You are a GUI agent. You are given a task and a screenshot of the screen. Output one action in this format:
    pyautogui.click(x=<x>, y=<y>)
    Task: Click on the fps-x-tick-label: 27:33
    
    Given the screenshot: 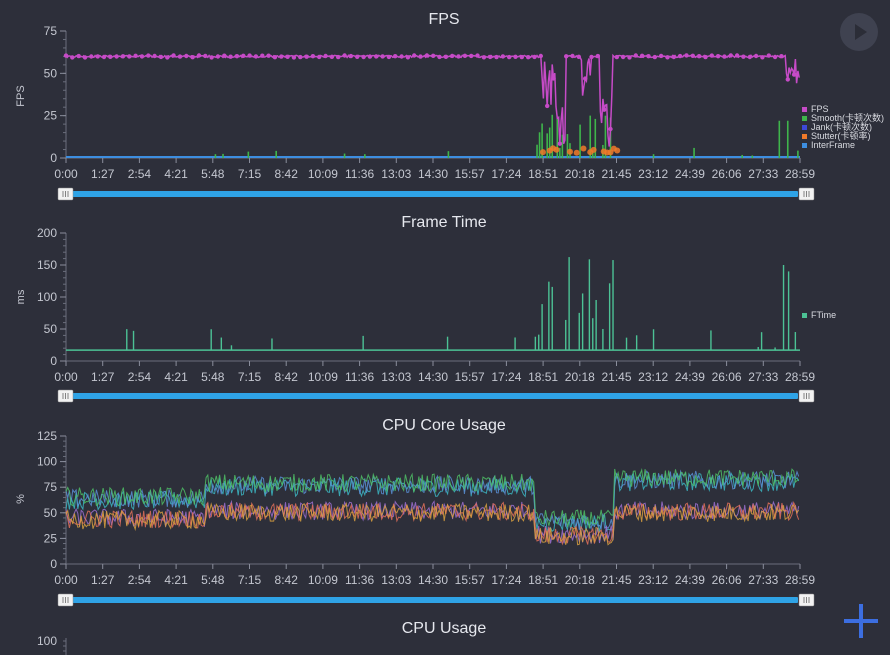 What is the action you would take?
    pyautogui.click(x=763, y=174)
    